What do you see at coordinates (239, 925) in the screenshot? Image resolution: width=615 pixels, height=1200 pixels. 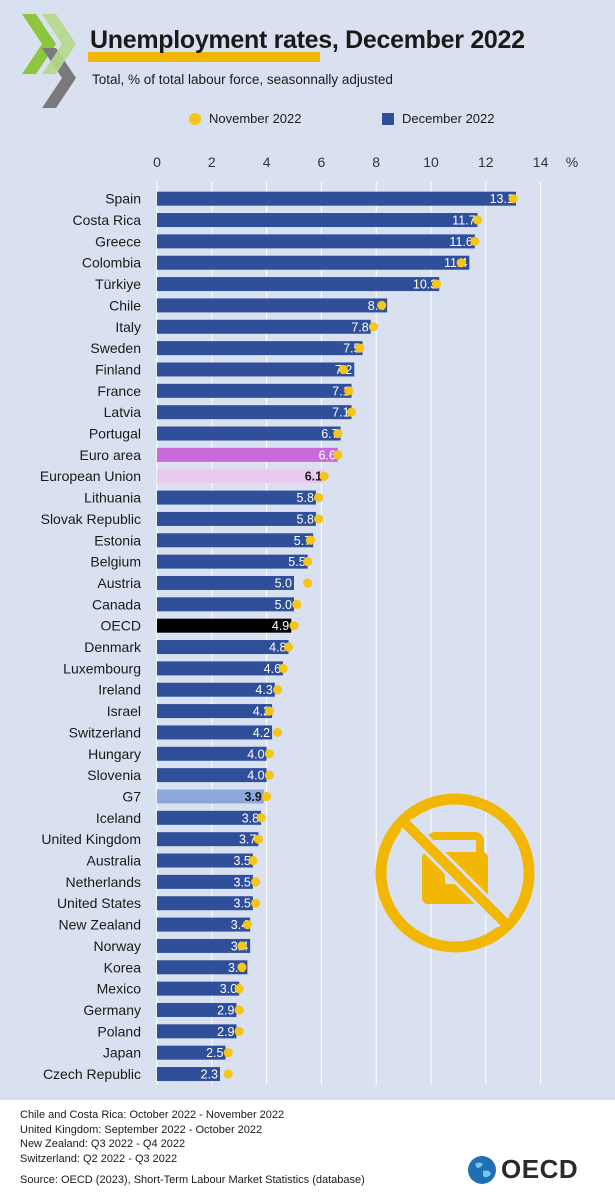 I see `bar-value-label: 3.4` at bounding box center [239, 925].